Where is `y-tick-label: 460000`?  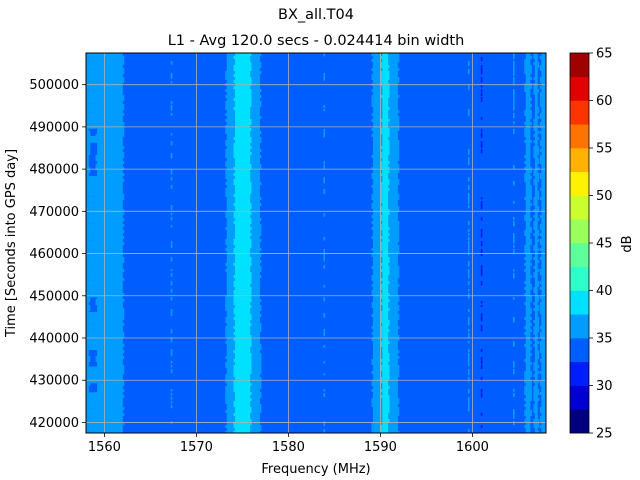 y-tick-label: 460000 is located at coordinates (54, 254).